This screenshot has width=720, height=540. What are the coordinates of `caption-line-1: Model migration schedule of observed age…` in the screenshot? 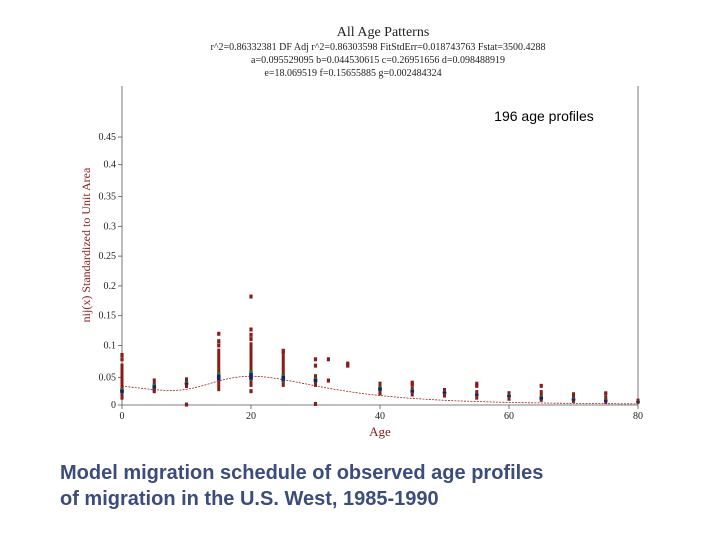 It's located at (302, 473).